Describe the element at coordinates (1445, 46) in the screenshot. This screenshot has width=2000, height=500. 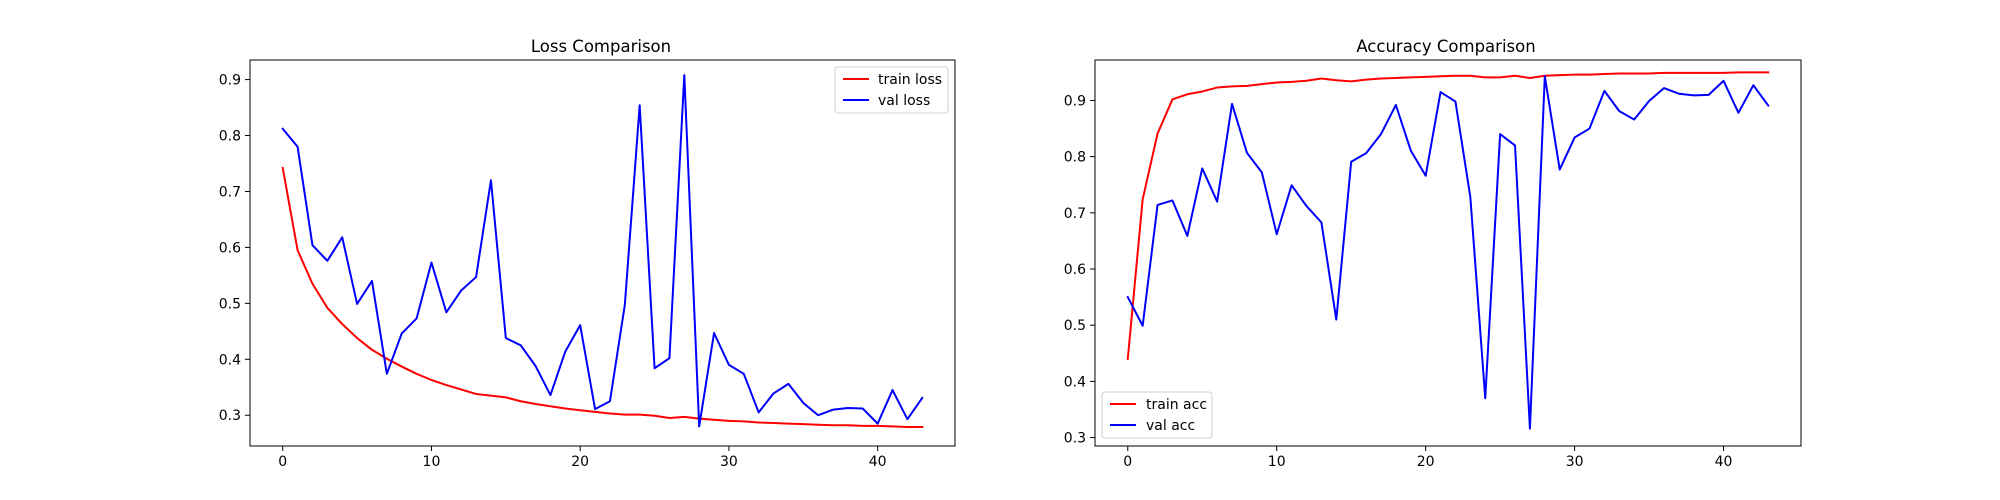
I see `accuracy-chart-title: Accuracy Comparison` at that location.